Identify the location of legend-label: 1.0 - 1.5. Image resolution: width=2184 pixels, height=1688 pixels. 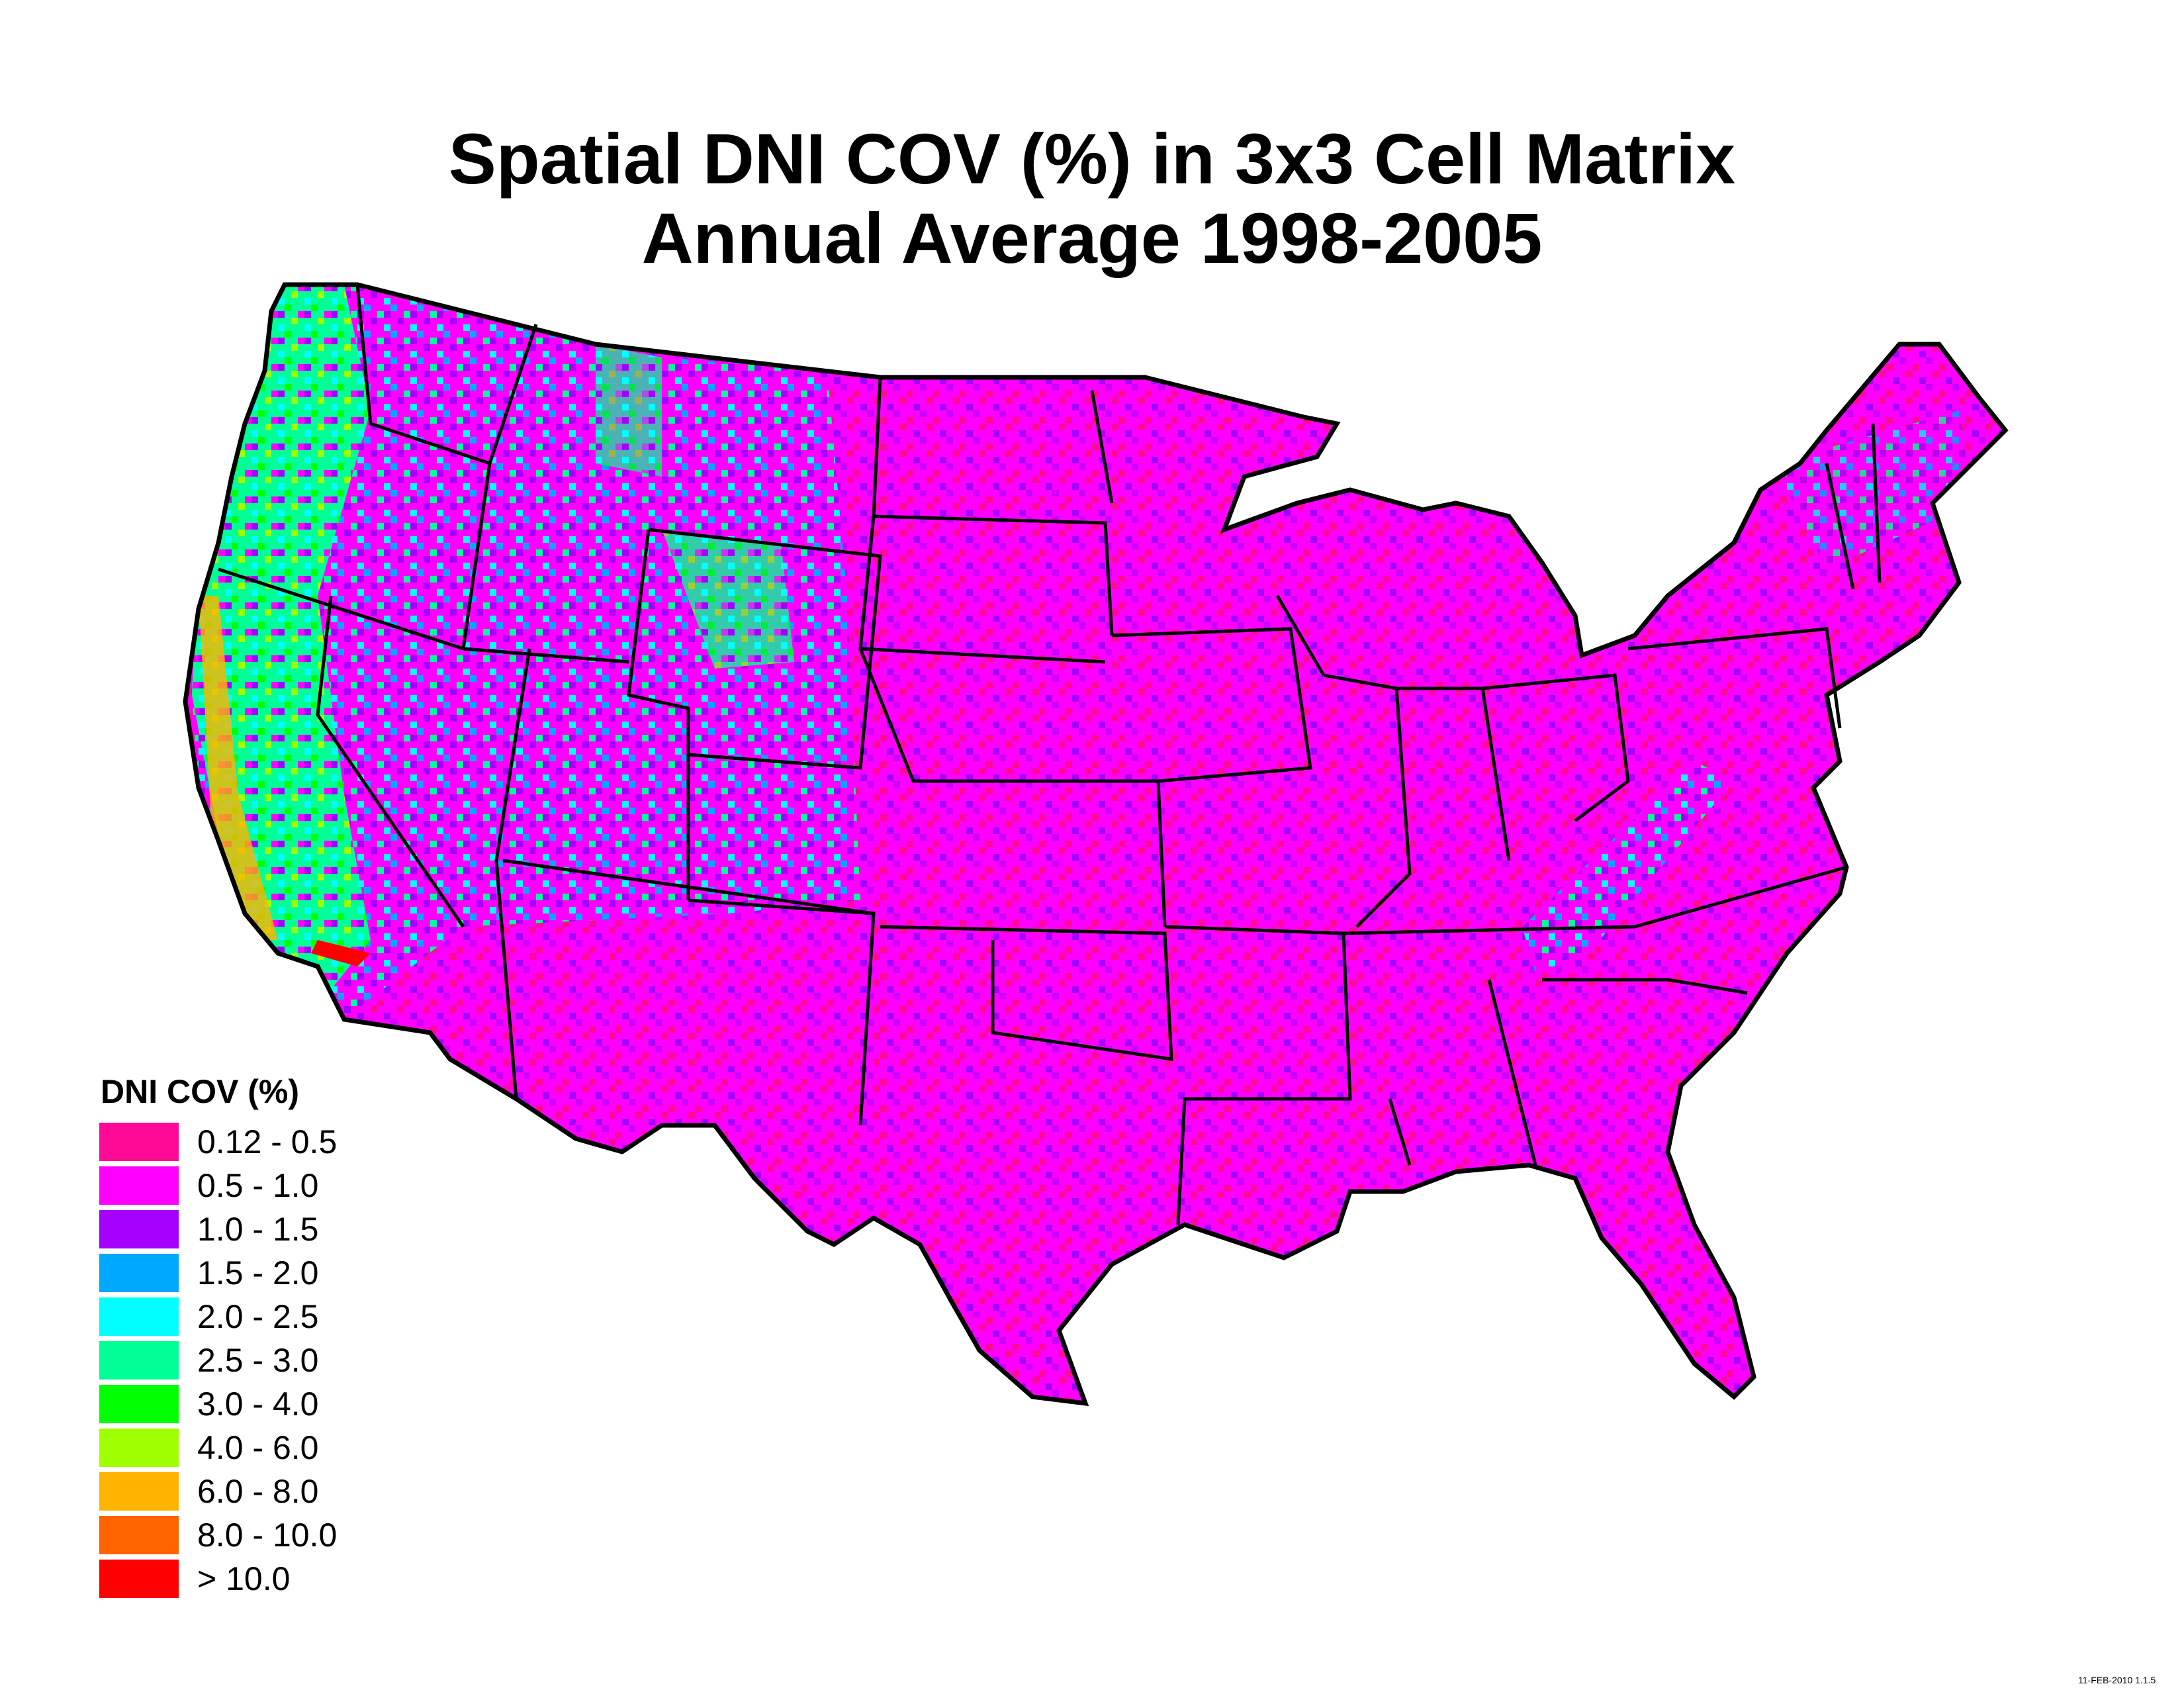
(258, 1229).